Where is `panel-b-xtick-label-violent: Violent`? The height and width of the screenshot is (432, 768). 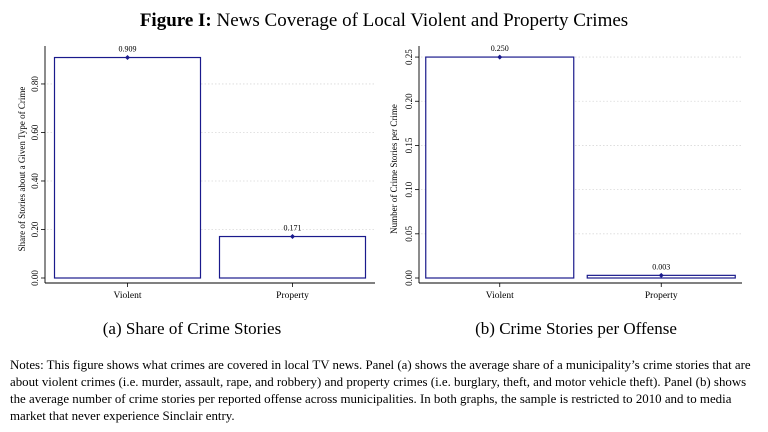
panel-b-xtick-label-violent: Violent is located at coordinates (500, 296).